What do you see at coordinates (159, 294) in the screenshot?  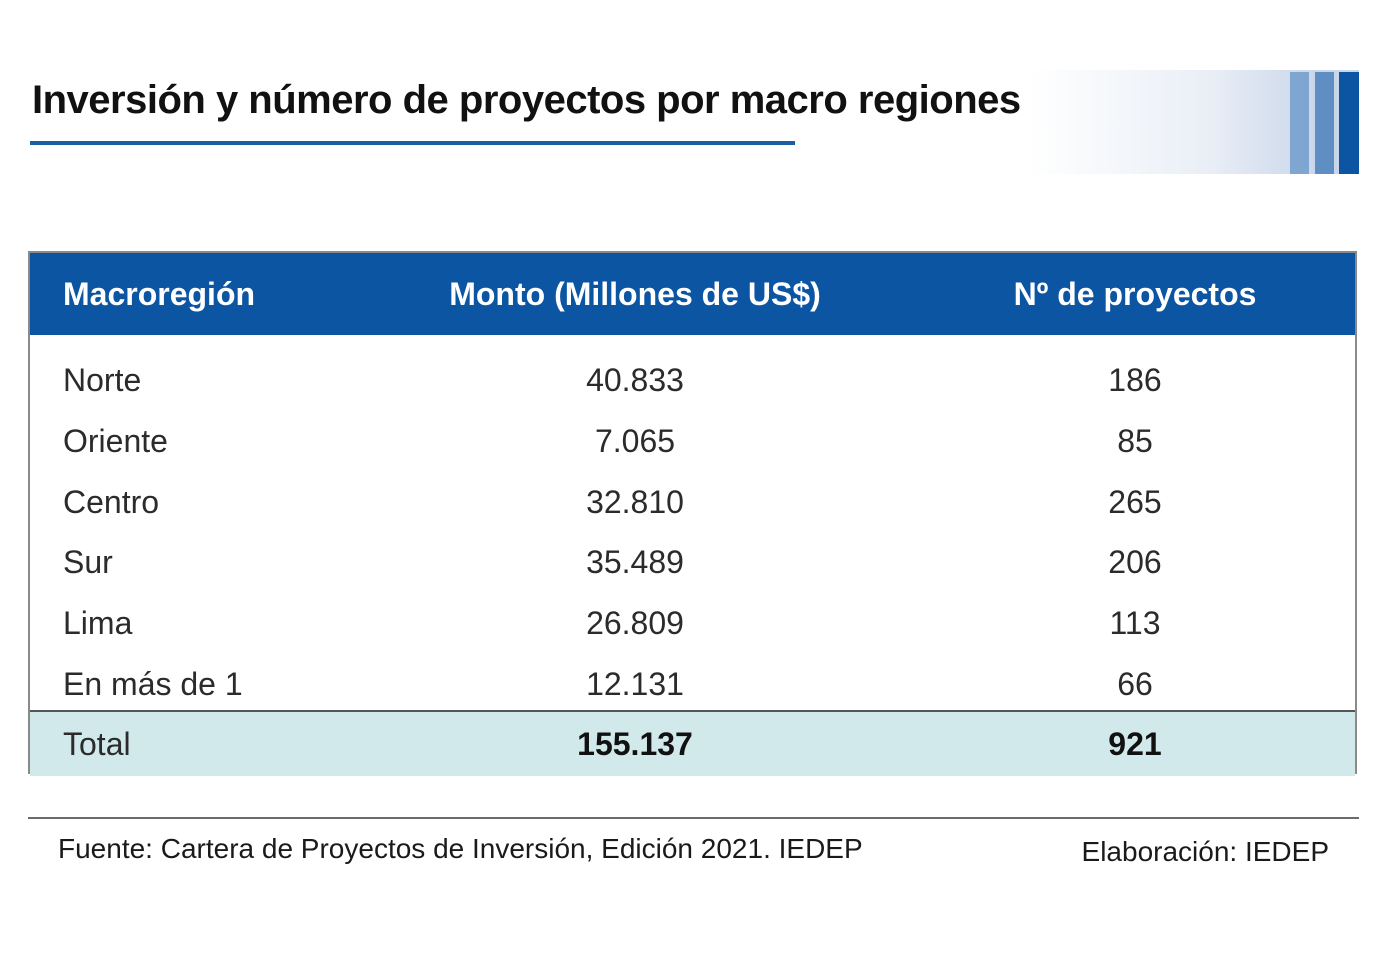 I see `header-macroregion: Macroregión` at bounding box center [159, 294].